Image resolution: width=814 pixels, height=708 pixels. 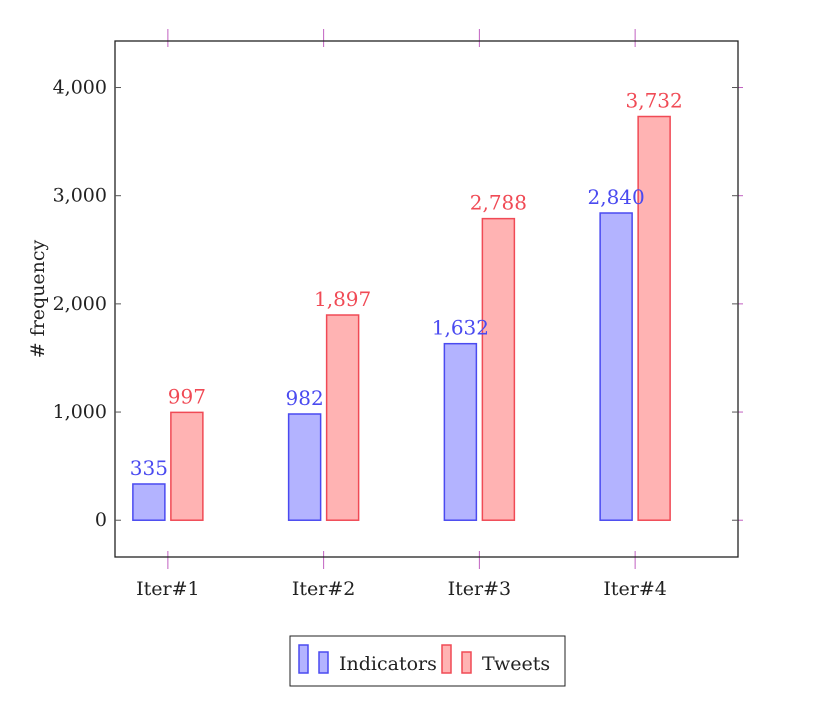 What do you see at coordinates (80, 196) in the screenshot?
I see `y-tick-label: 3,000` at bounding box center [80, 196].